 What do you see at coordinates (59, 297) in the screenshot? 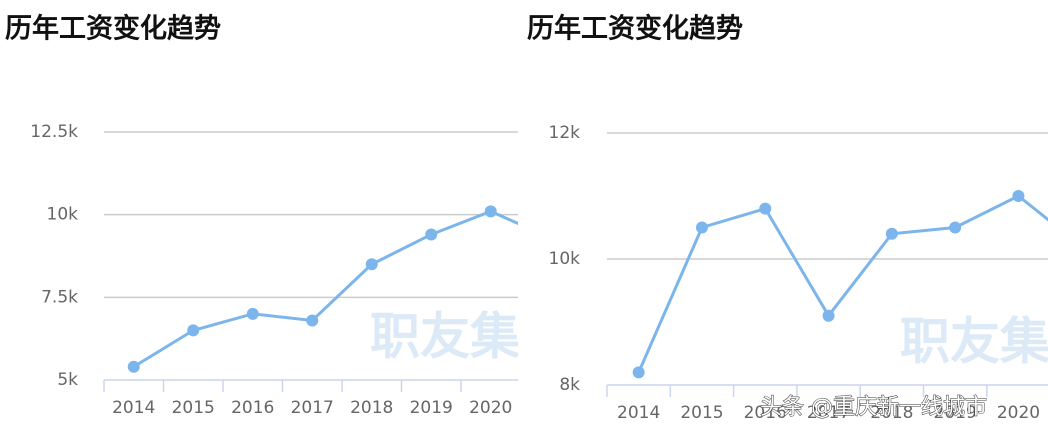
I see `y-tick-label: 7.5k` at bounding box center [59, 297].